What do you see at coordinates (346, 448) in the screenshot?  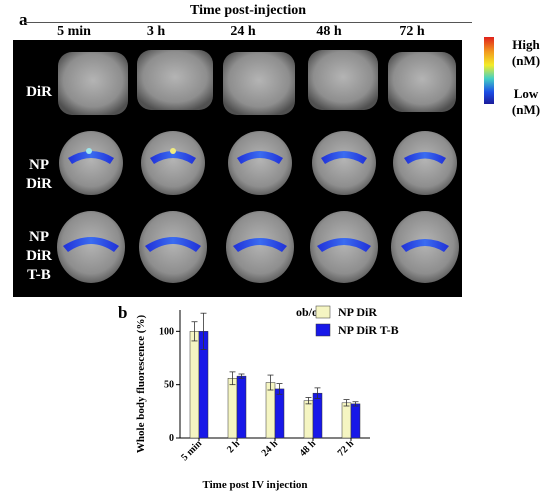 I see `x-tick-label: 72 h` at bounding box center [346, 448].